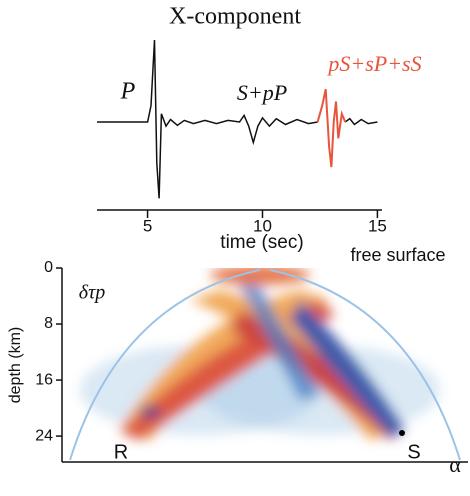  Describe the element at coordinates (44, 379) in the screenshot. I see `y-tick-label: 16` at that location.